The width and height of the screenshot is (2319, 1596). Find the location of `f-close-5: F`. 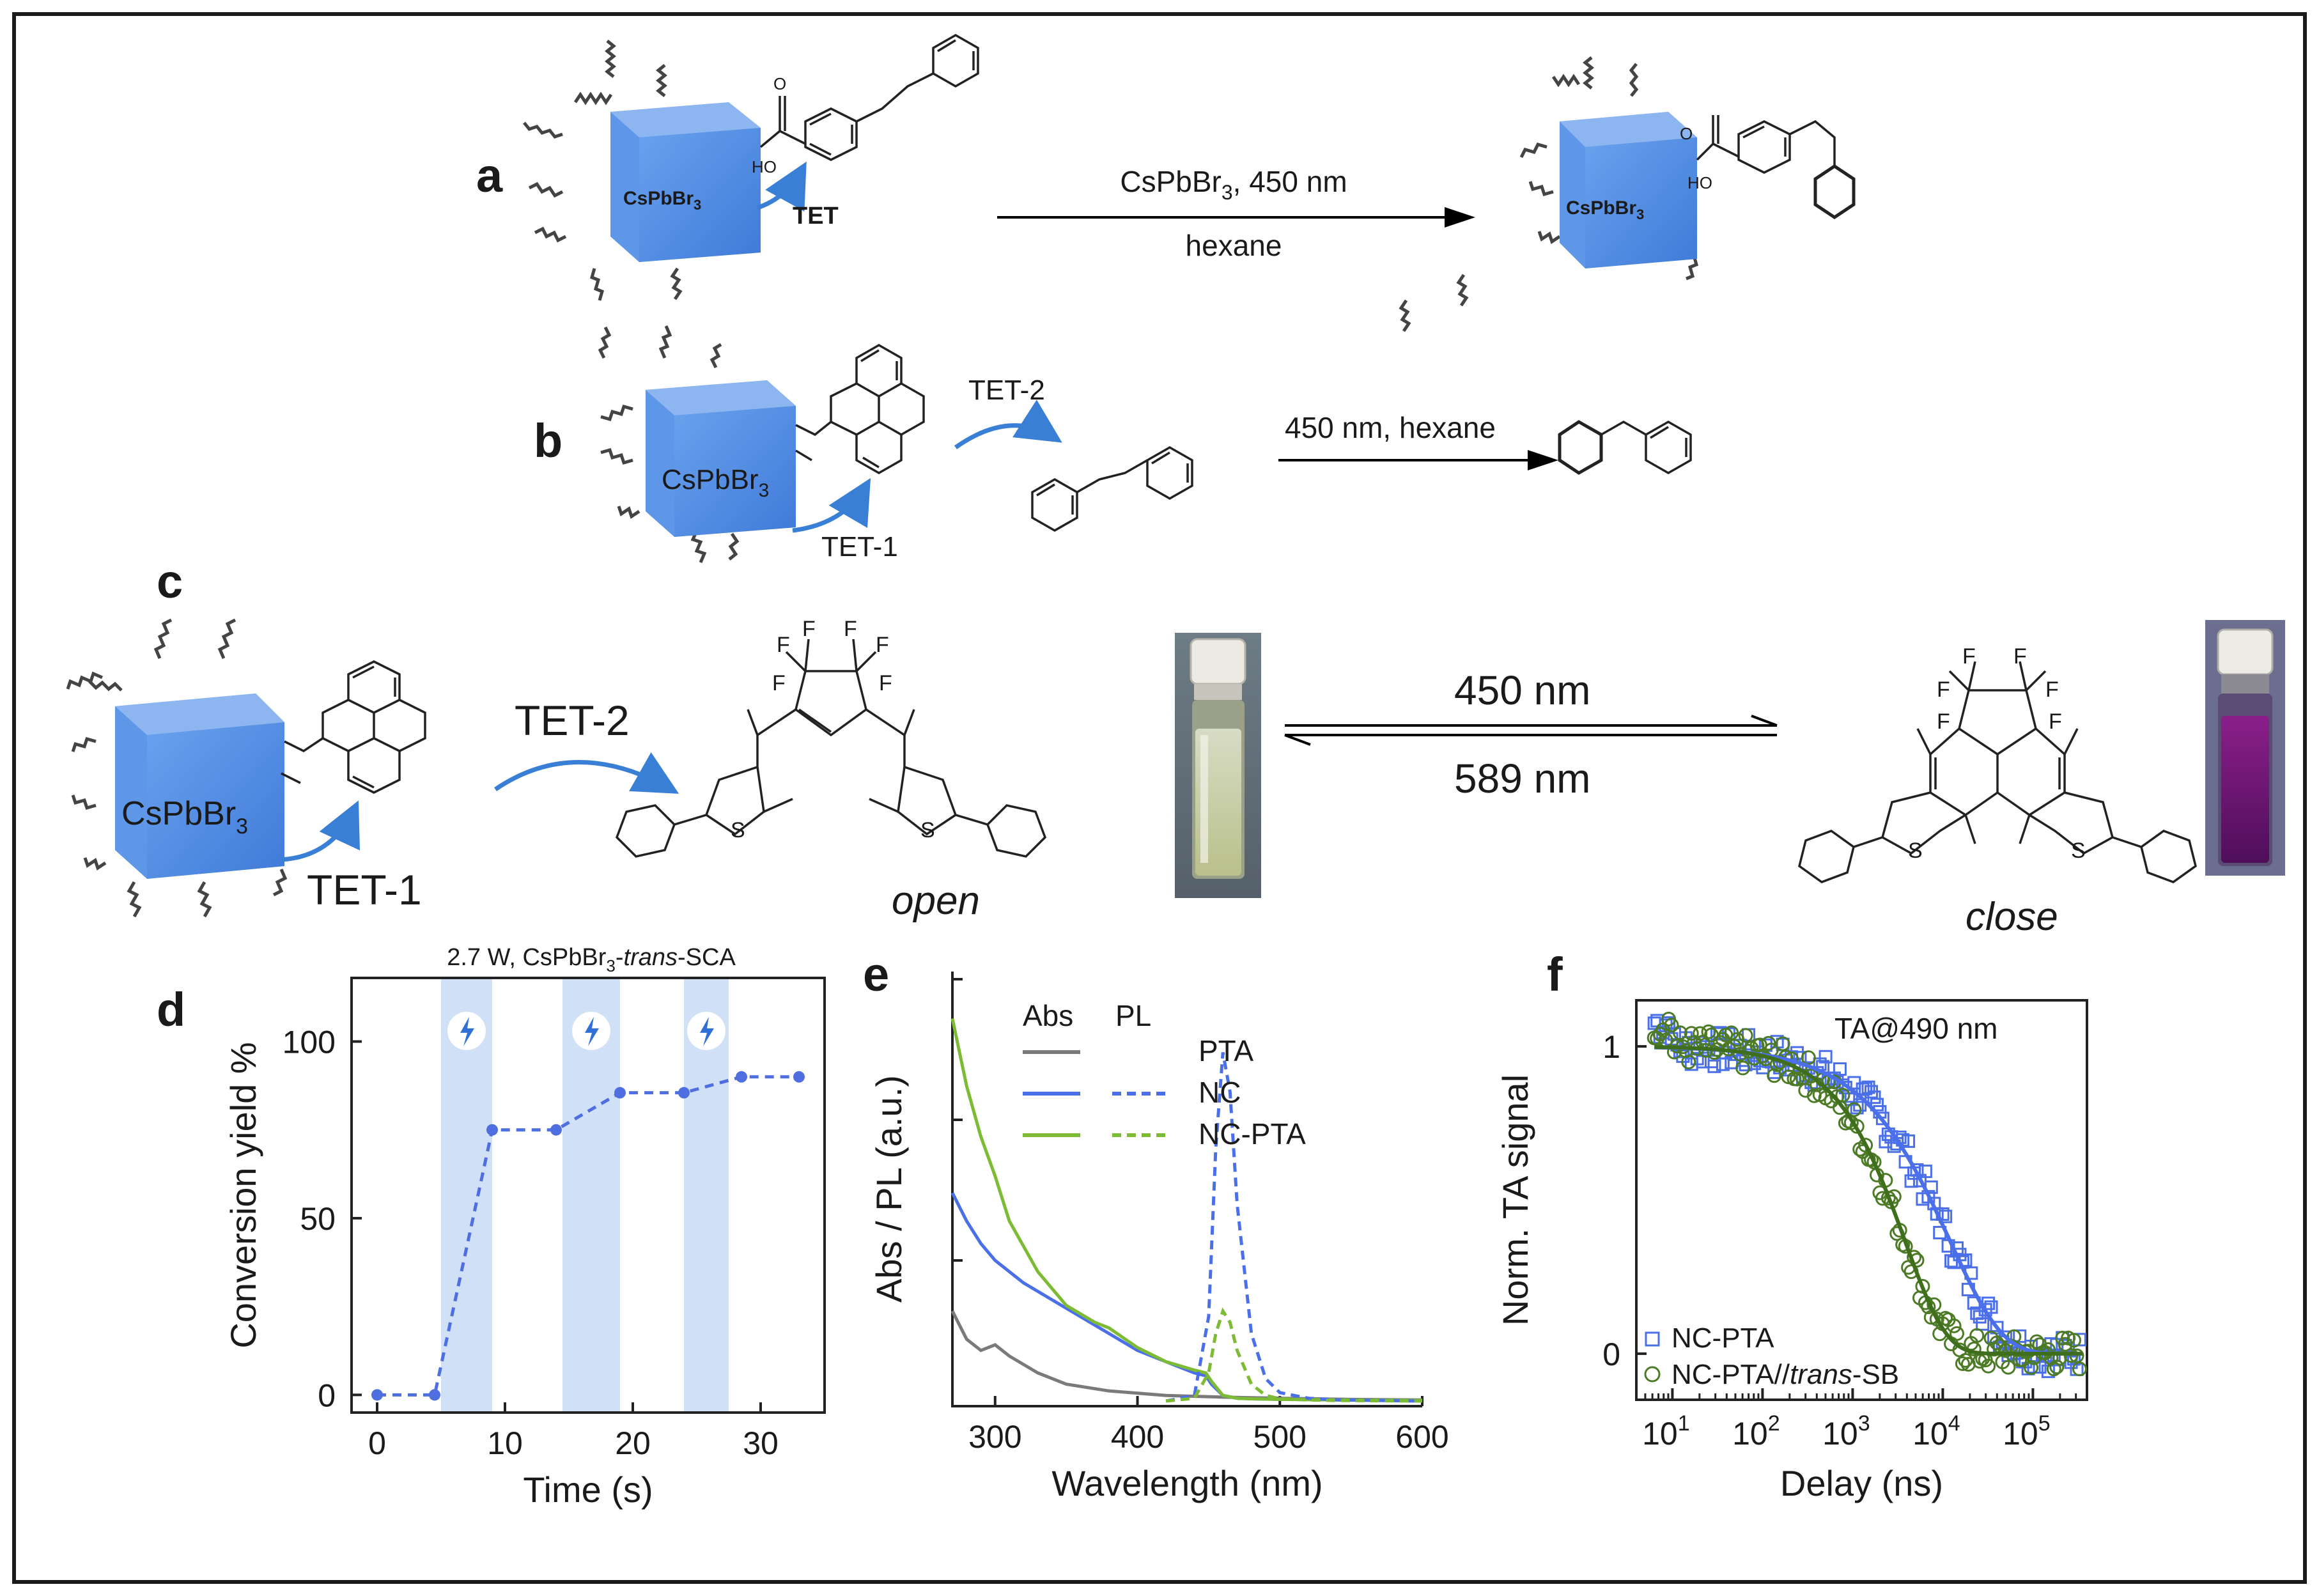

f-close-5: F is located at coordinates (1944, 721).